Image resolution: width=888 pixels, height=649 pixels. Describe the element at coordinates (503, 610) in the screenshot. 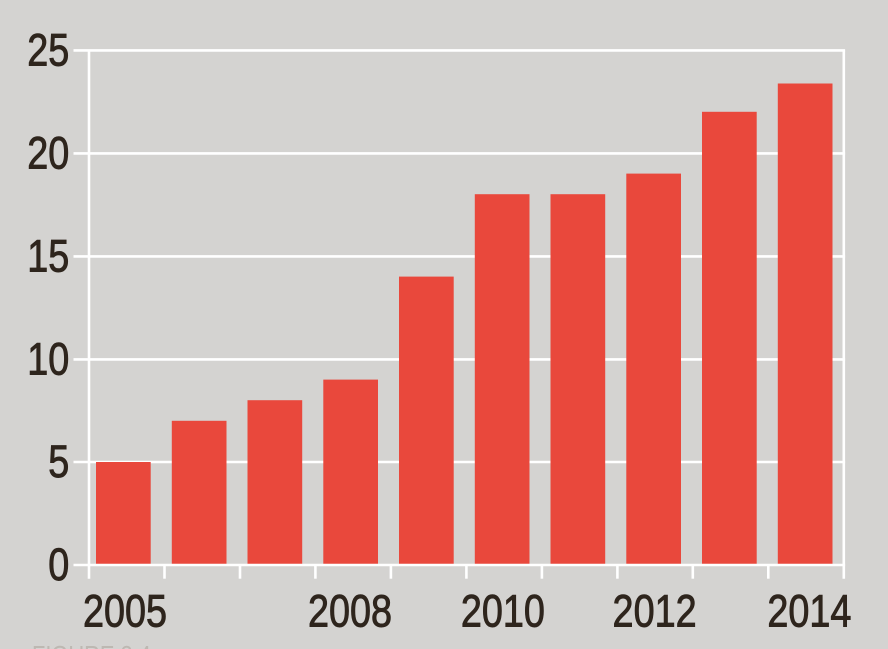

I see `svg-text: 2010` at that location.